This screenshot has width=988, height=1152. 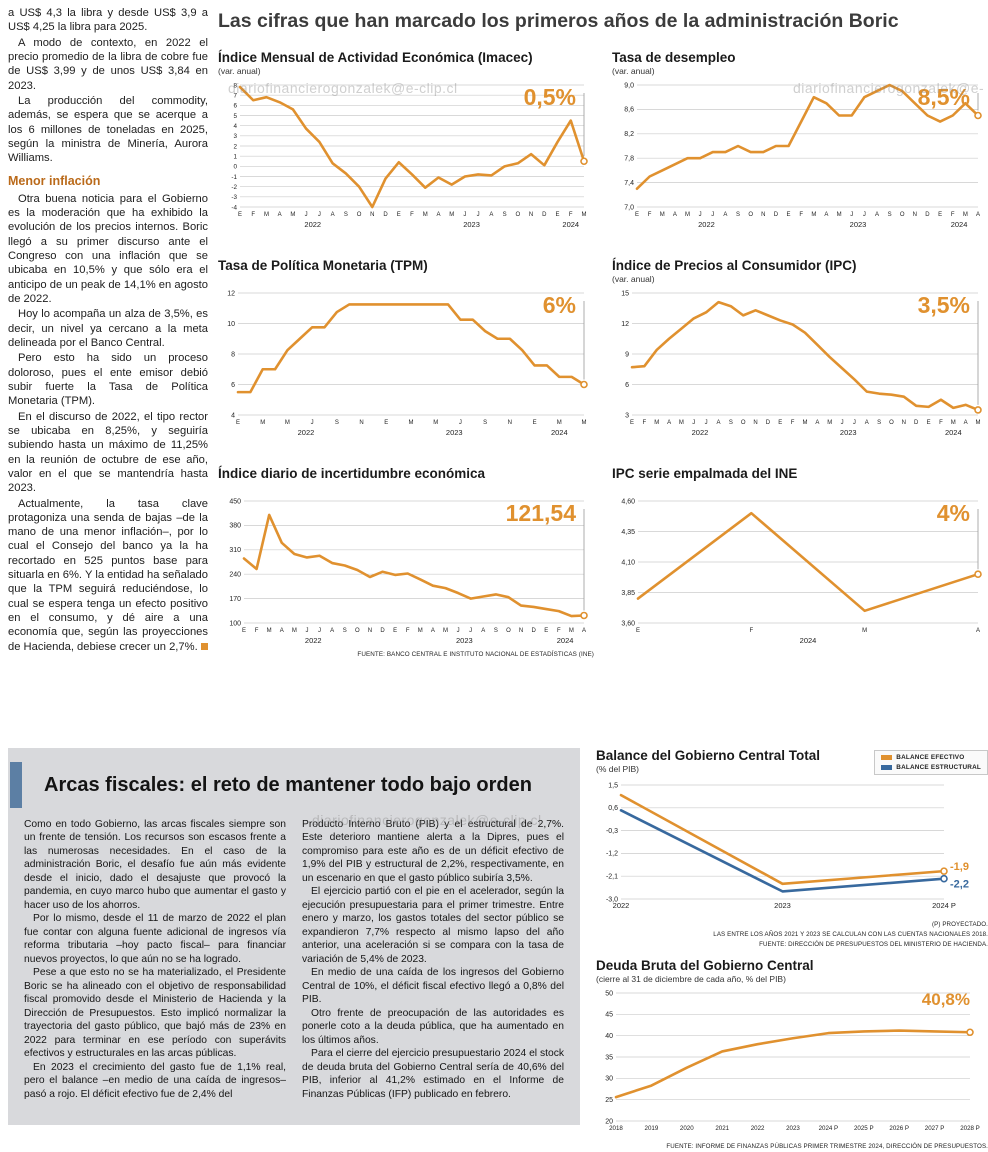 What do you see at coordinates (722, 1128) in the screenshot?
I see `svg-text: 2021` at bounding box center [722, 1128].